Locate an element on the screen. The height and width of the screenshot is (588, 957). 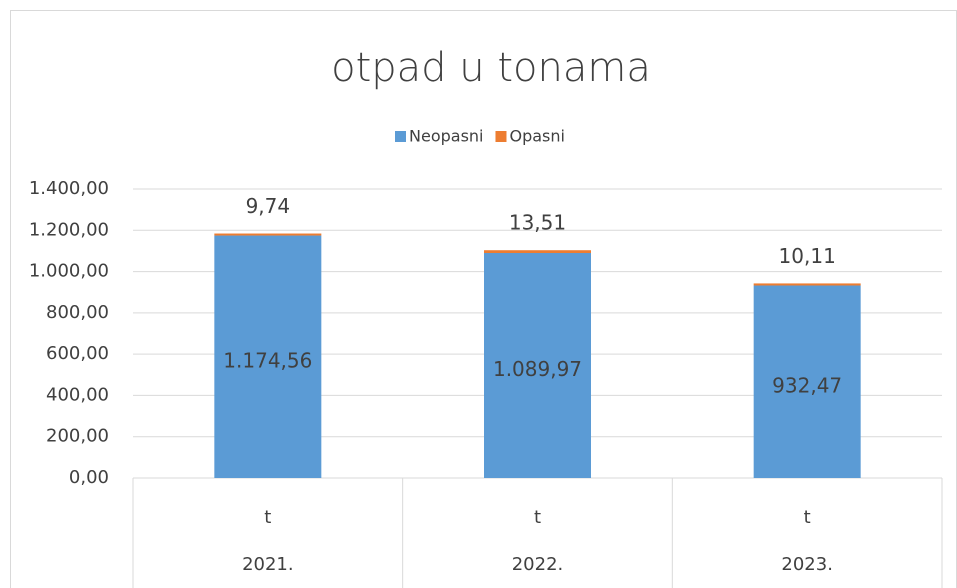
legend-label: Neopasni is located at coordinates (446, 136).